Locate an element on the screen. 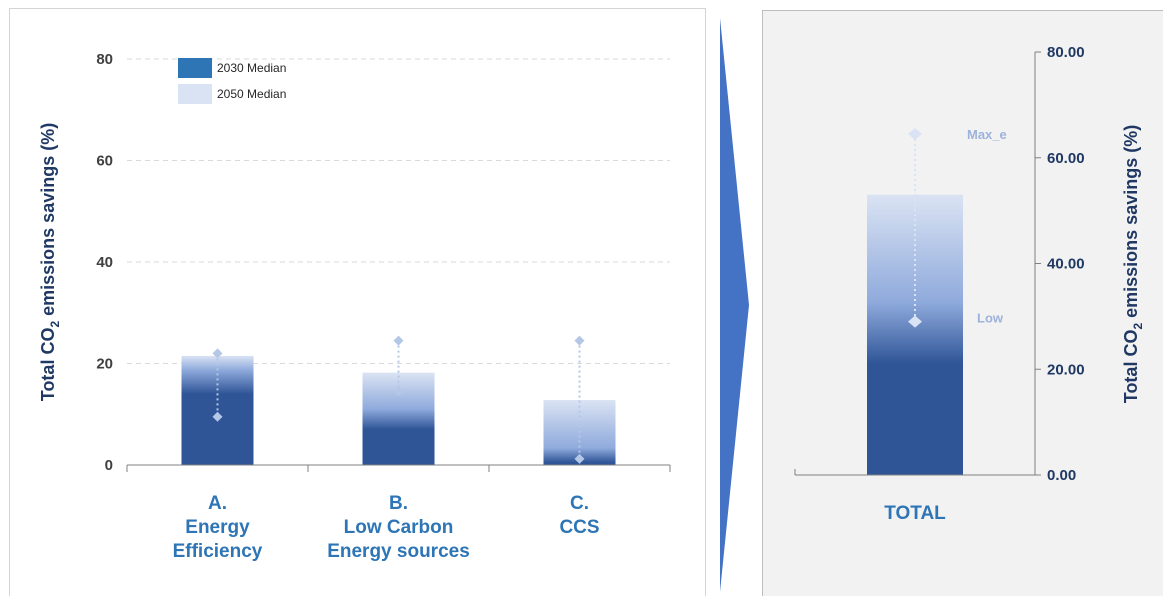 Image resolution: width=1163 pixels, height=597 pixels. y-tick-label: 0.00 is located at coordinates (1061, 475).